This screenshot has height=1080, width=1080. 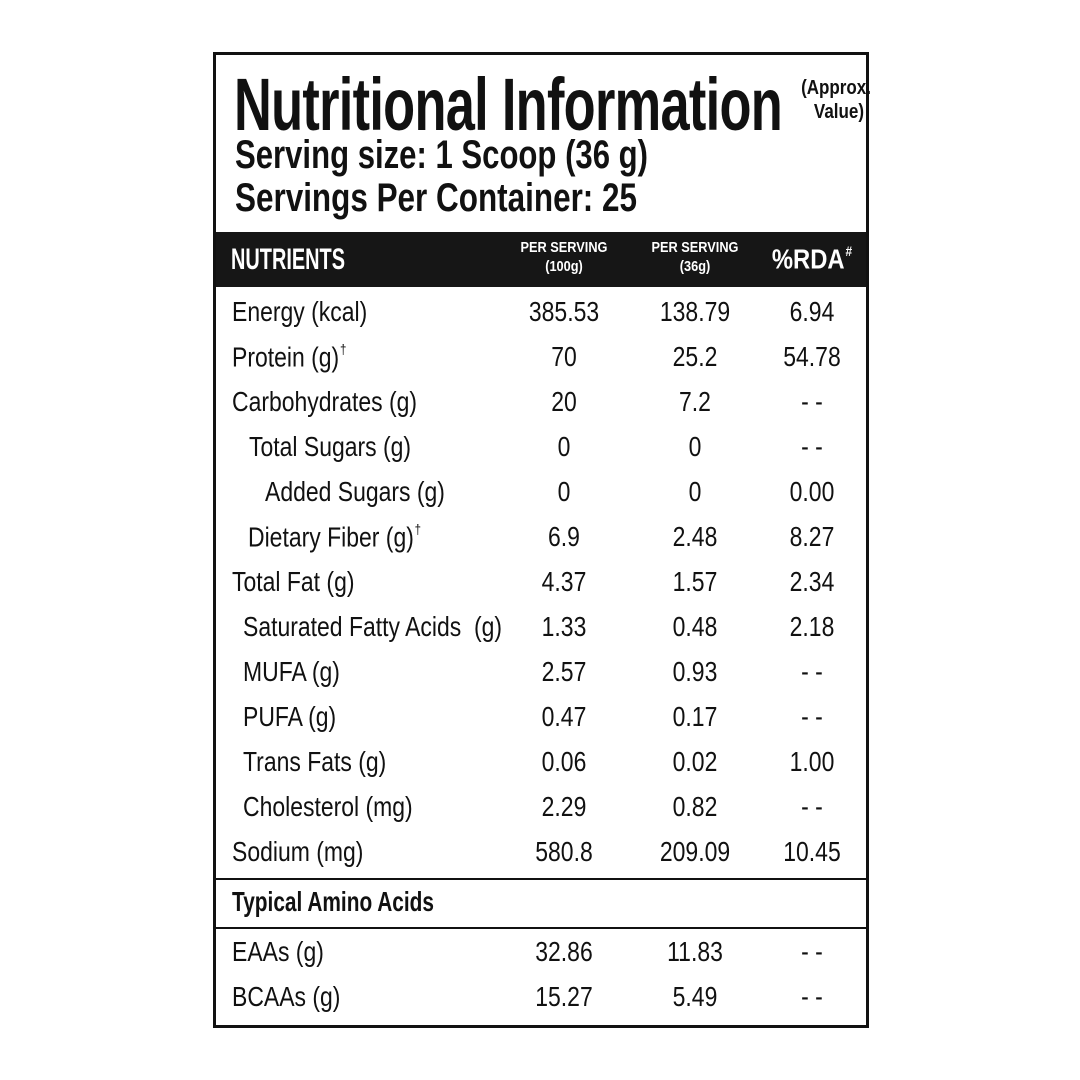 What do you see at coordinates (812, 581) in the screenshot?
I see `nutrient-value: 2.34` at bounding box center [812, 581].